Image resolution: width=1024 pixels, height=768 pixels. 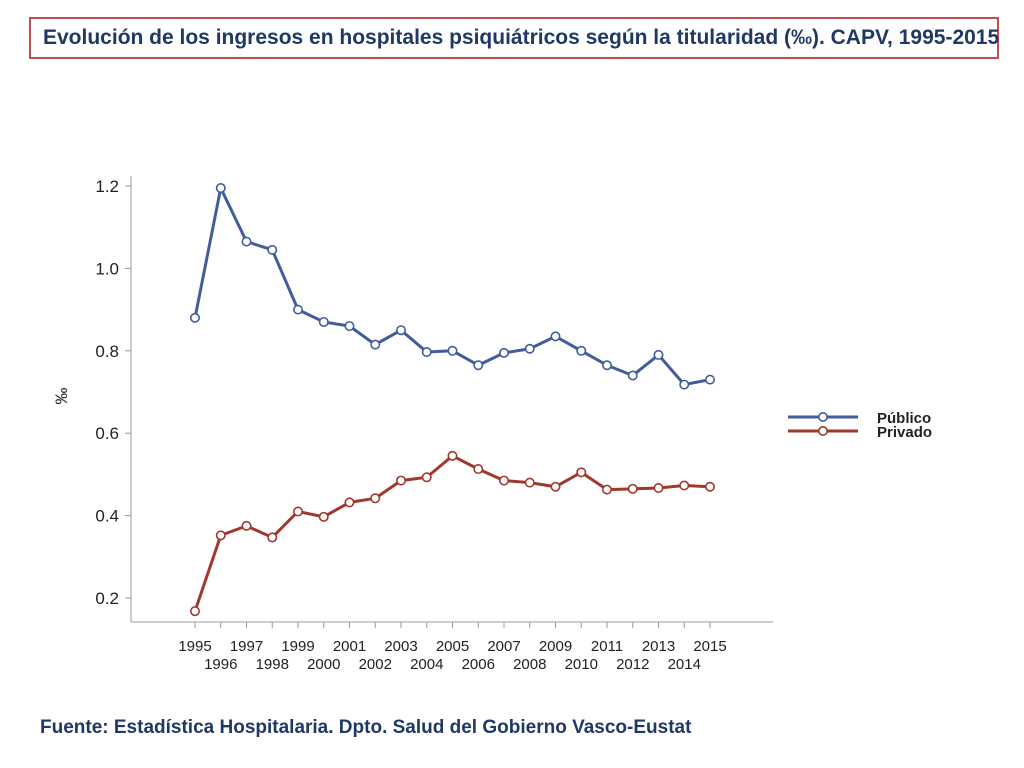 I want to click on x-tick-label: 2004, so click(x=426, y=664).